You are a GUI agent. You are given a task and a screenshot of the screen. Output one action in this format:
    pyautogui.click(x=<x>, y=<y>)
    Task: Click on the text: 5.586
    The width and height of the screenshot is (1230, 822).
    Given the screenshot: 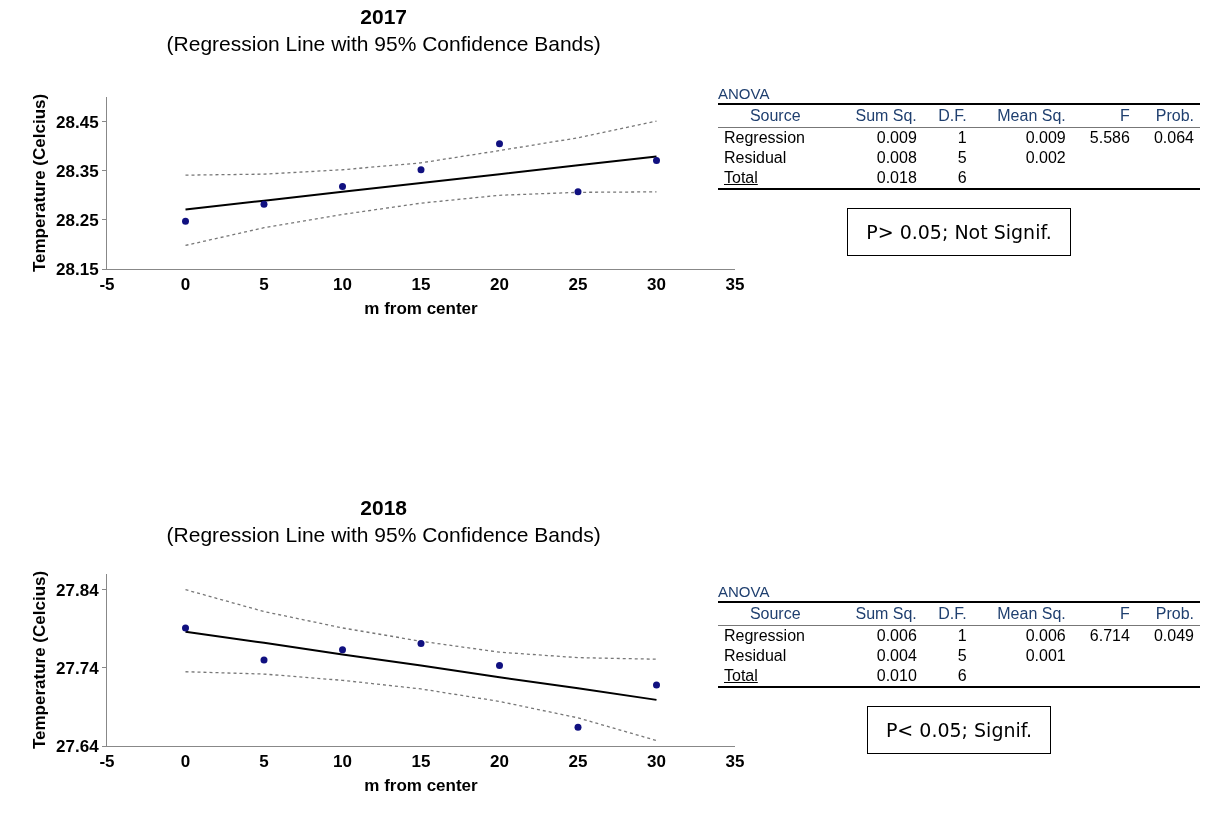 What is the action you would take?
    pyautogui.click(x=1109, y=137)
    